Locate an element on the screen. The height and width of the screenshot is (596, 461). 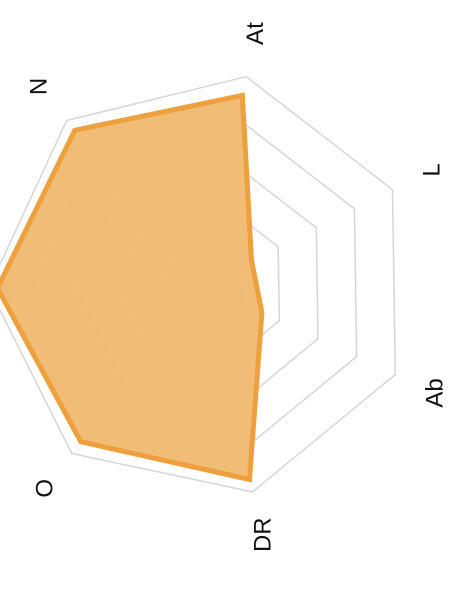
axis-label-n: N is located at coordinates (38, 86).